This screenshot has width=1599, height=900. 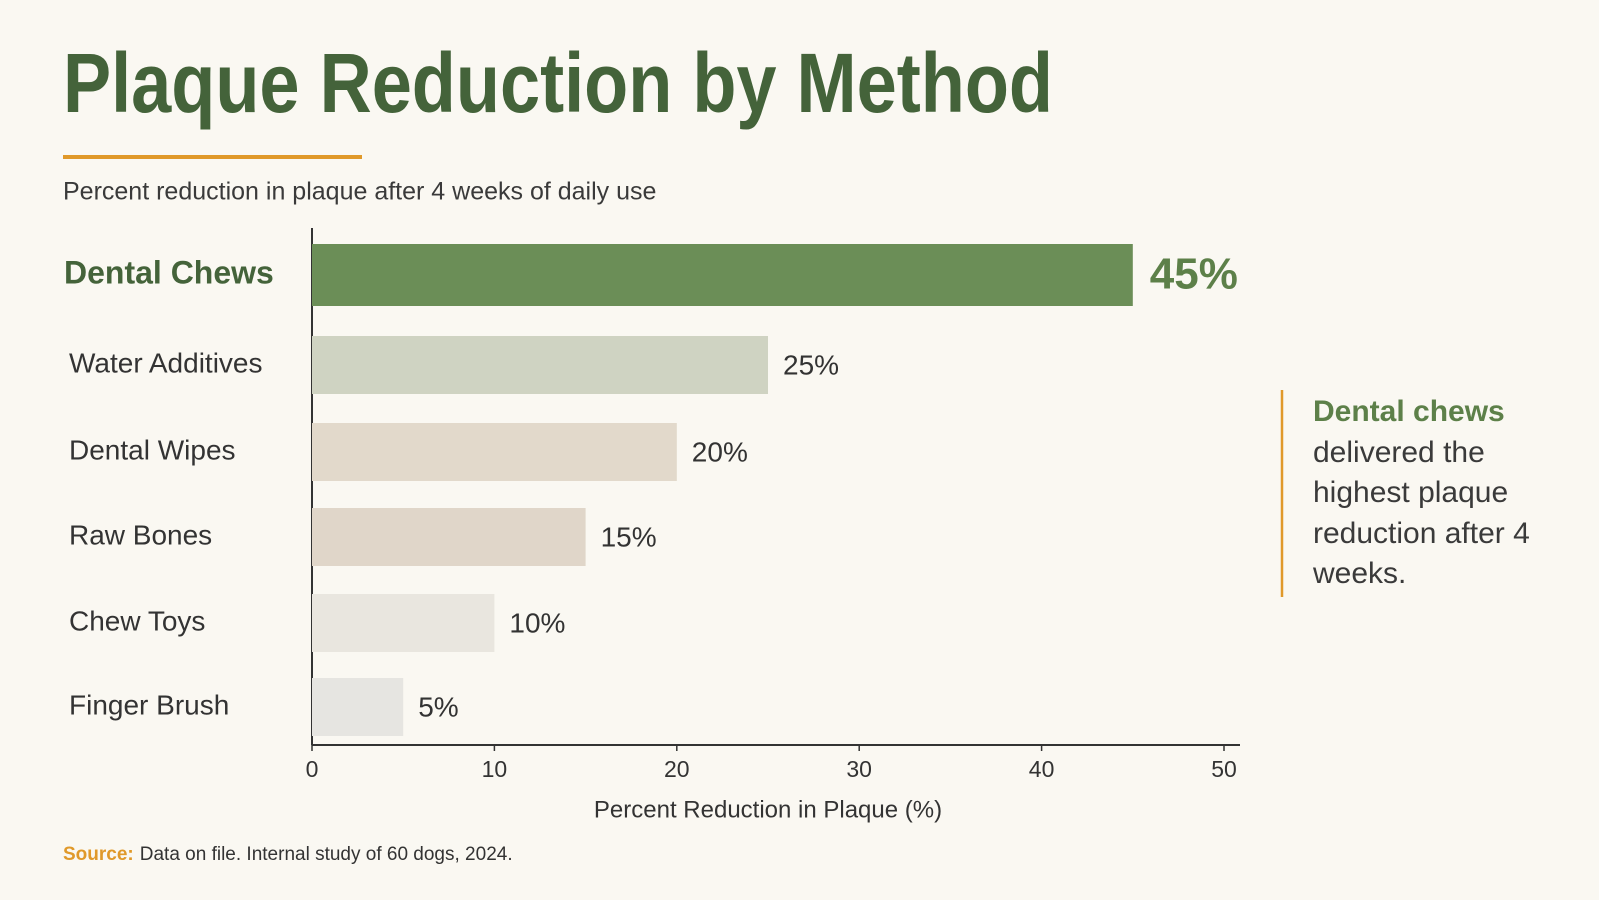 I want to click on value-label: 10%, so click(x=537, y=622).